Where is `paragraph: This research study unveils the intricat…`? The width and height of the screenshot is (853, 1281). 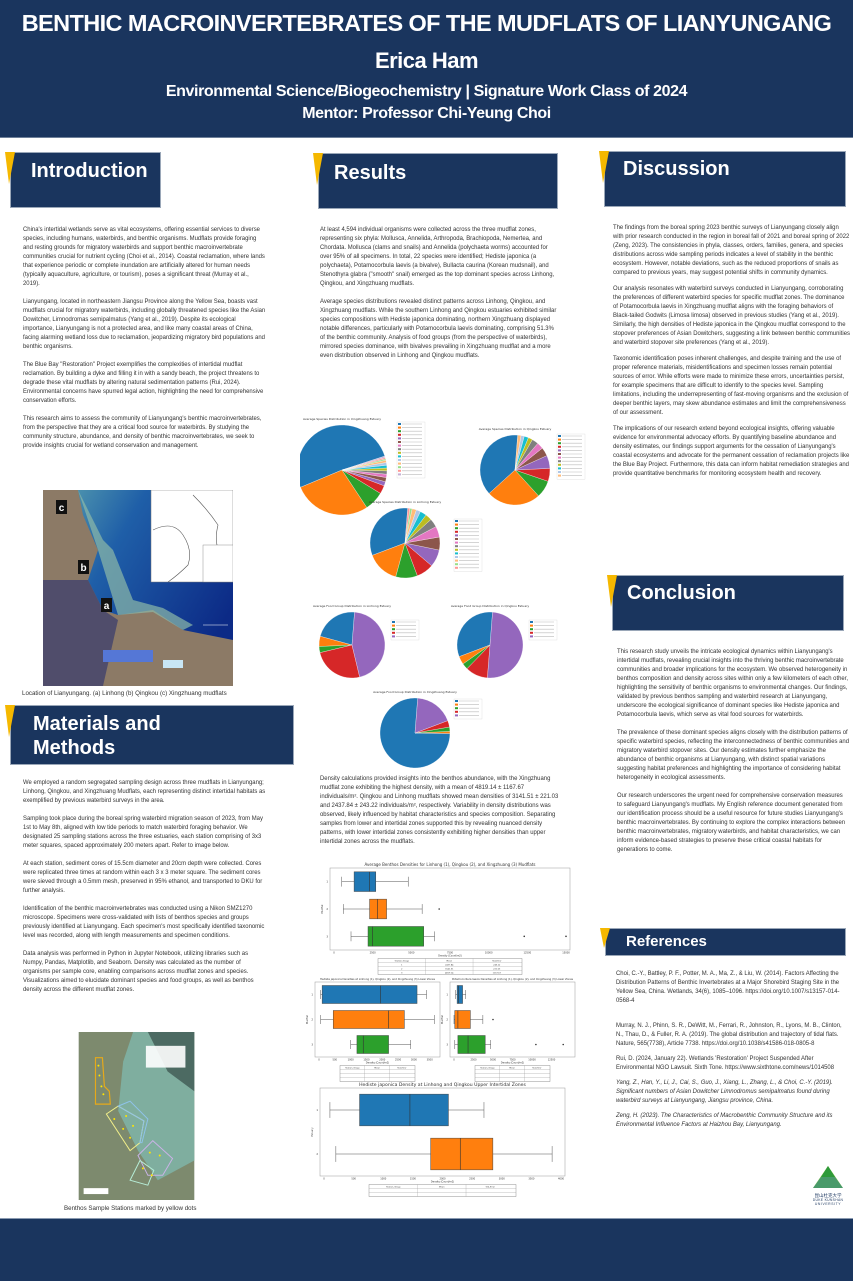 paragraph: This research study unveils the intricat… is located at coordinates (733, 683).